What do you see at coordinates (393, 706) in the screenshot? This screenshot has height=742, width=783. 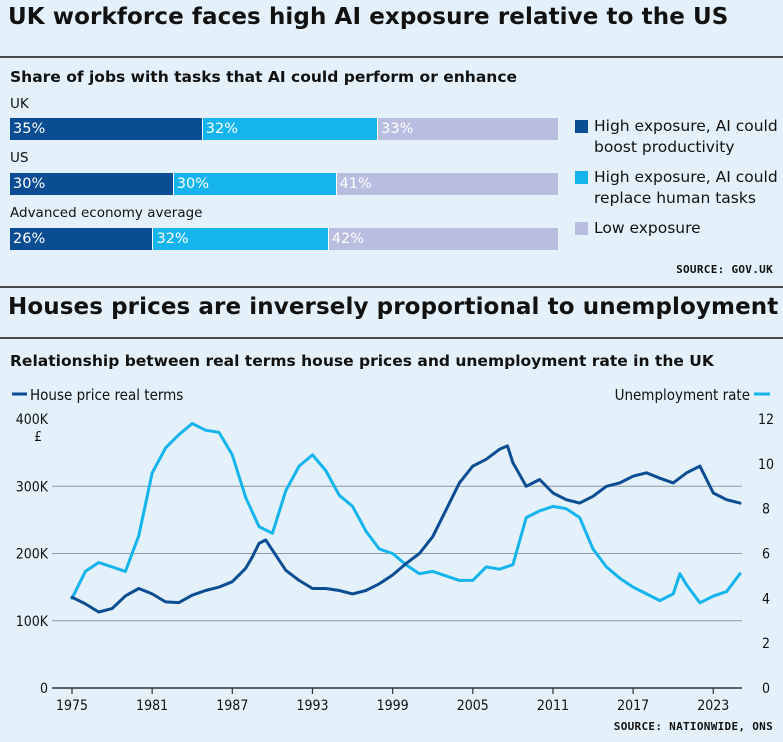 I see `x-tick-label: 1999` at bounding box center [393, 706].